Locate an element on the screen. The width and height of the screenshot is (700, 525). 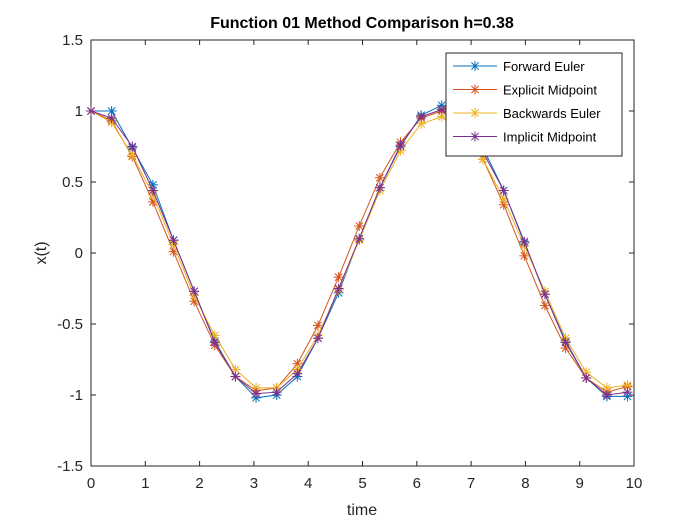
legend-label: Implicit Midpoint is located at coordinates (550, 137).